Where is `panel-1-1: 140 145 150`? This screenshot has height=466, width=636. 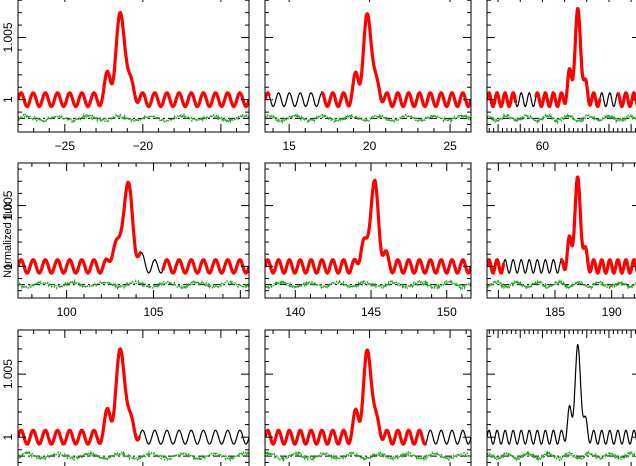 panel-1-1: 140 145 150 is located at coordinates (368, 240).